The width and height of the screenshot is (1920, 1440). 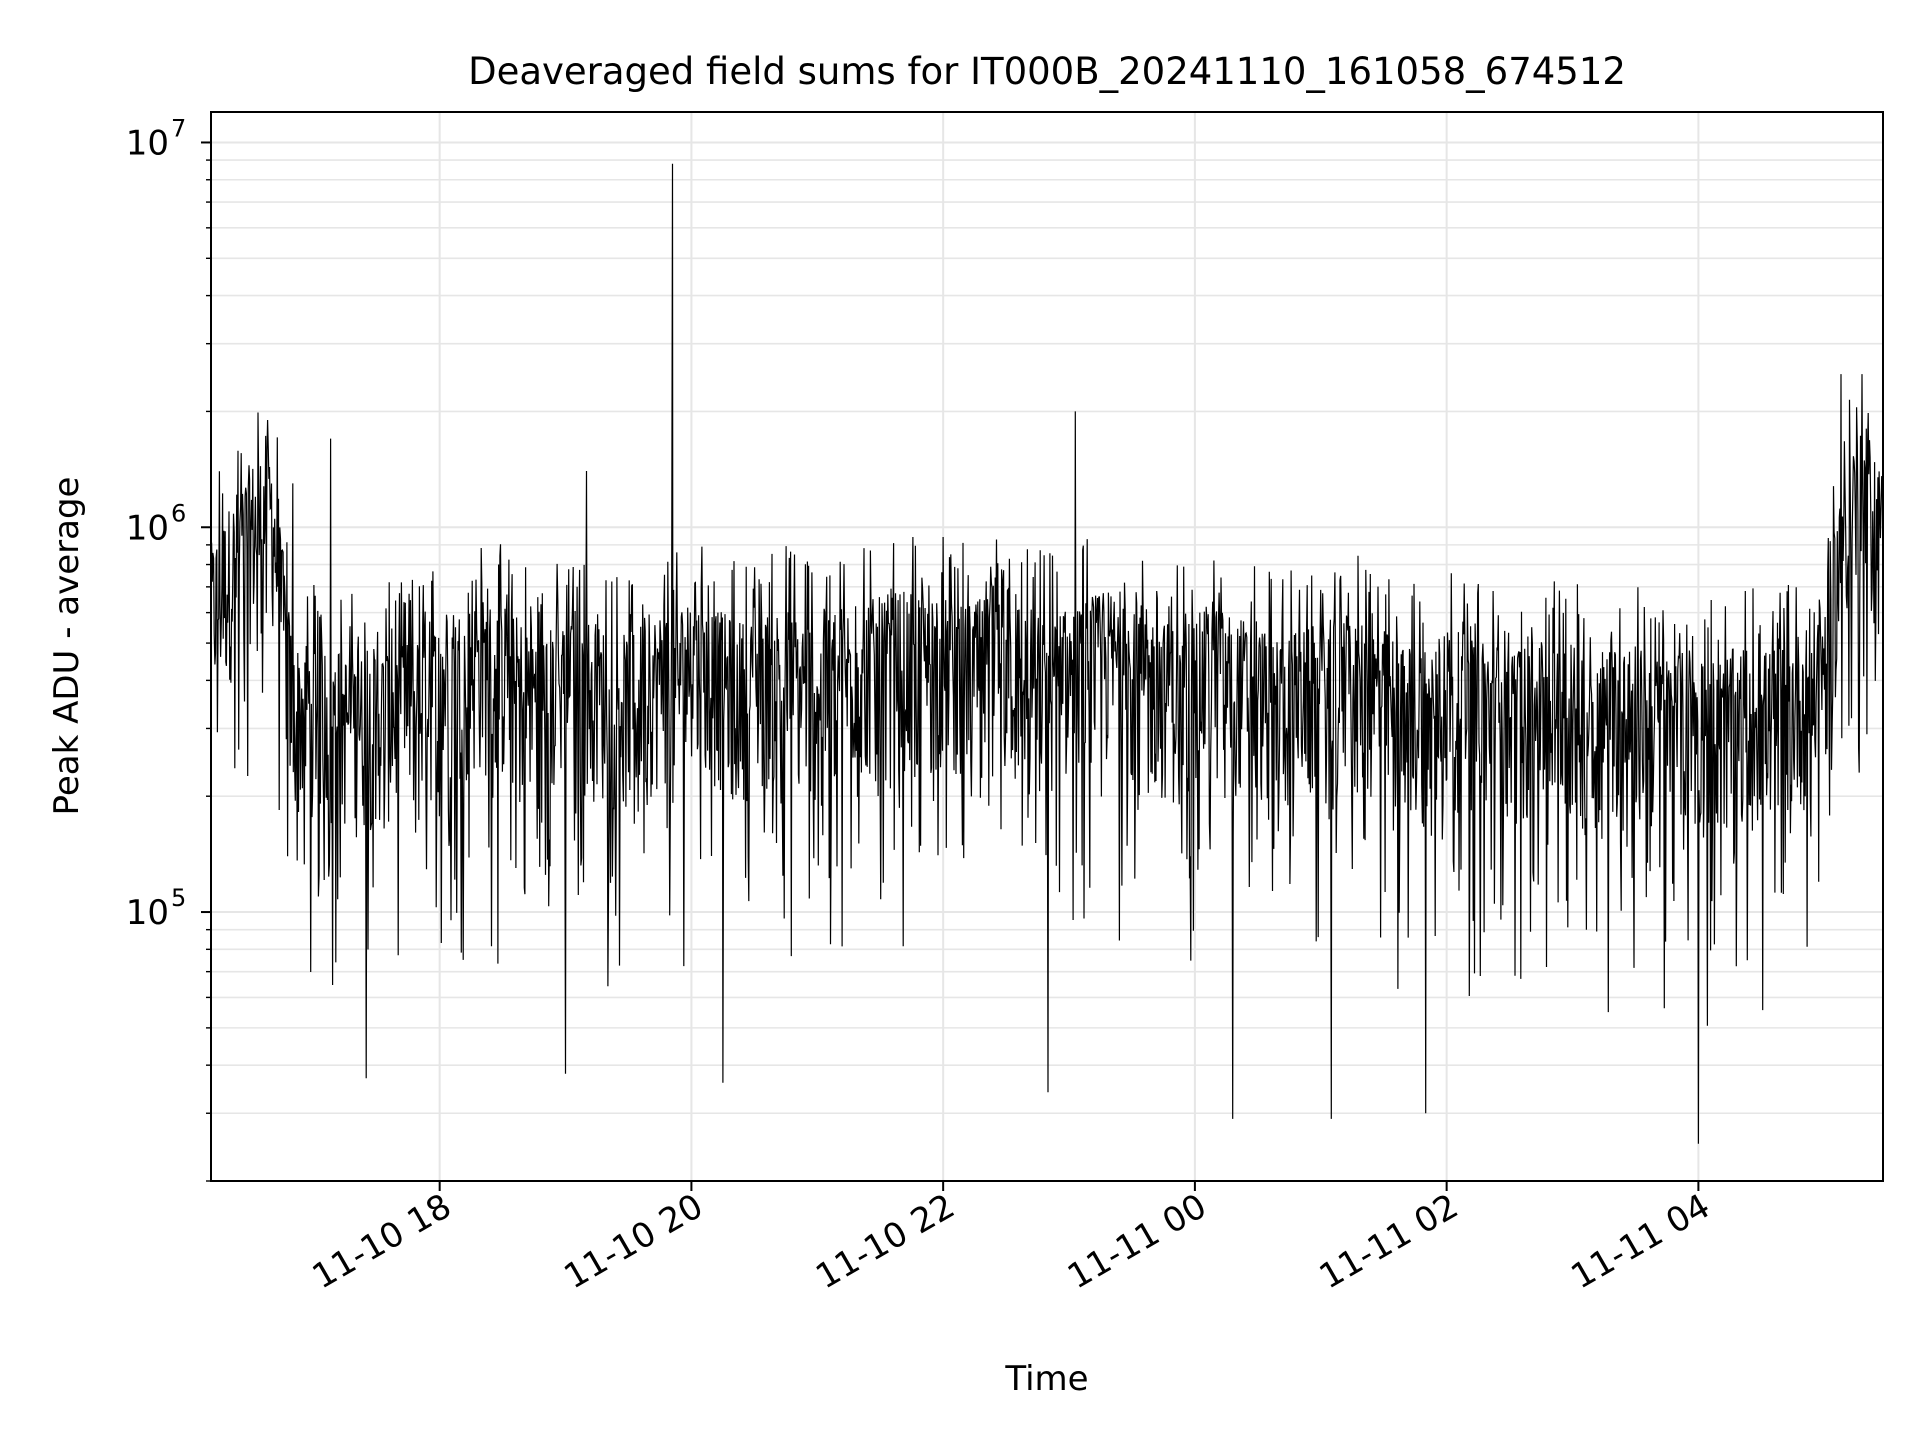 What do you see at coordinates (885, 1241) in the screenshot?
I see `x-tick-label: 11-10 22` at bounding box center [885, 1241].